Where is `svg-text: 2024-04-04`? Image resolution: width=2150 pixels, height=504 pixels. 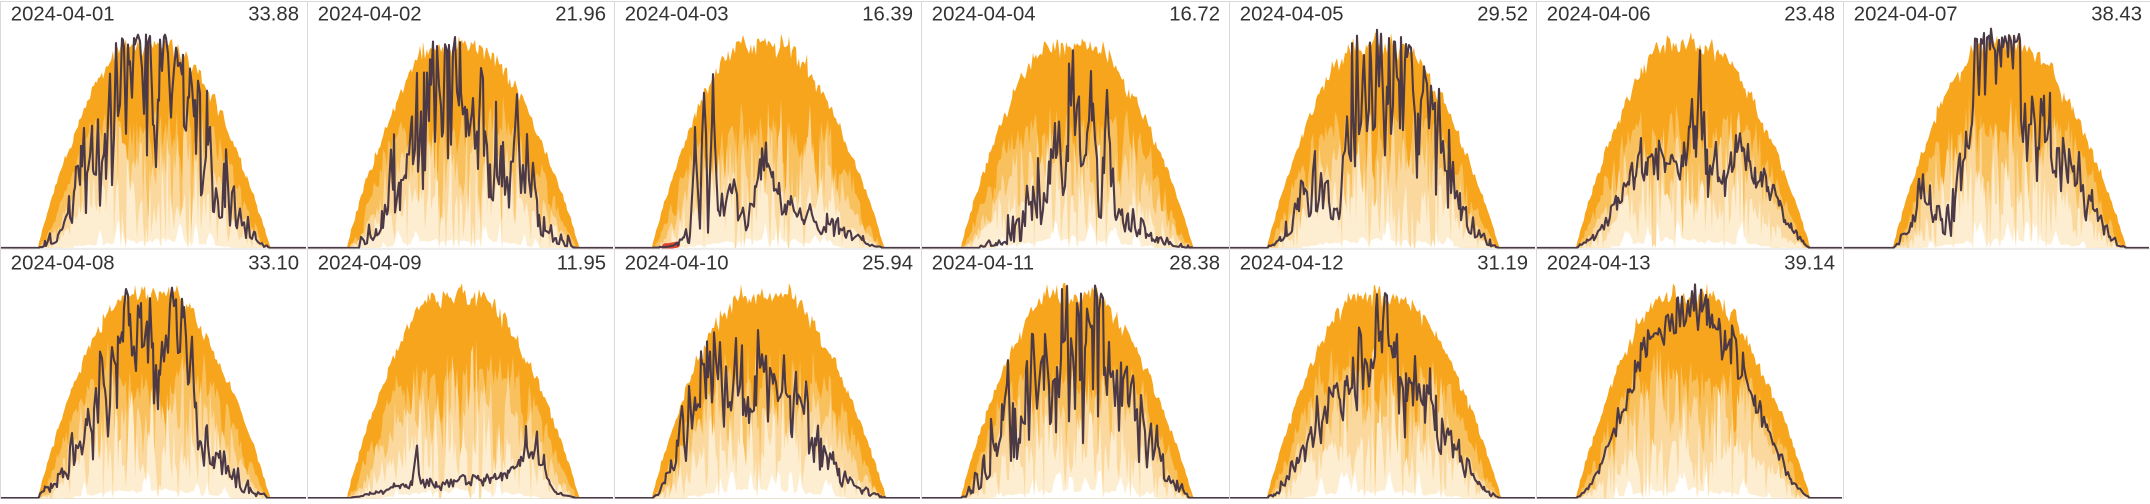 svg-text: 2024-04-04 is located at coordinates (984, 14).